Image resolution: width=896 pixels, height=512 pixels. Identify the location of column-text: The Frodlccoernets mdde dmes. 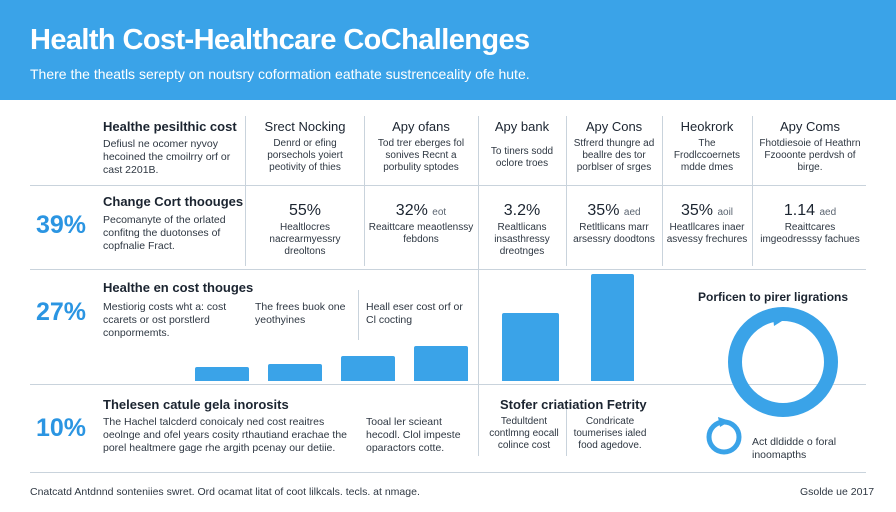
(707, 155).